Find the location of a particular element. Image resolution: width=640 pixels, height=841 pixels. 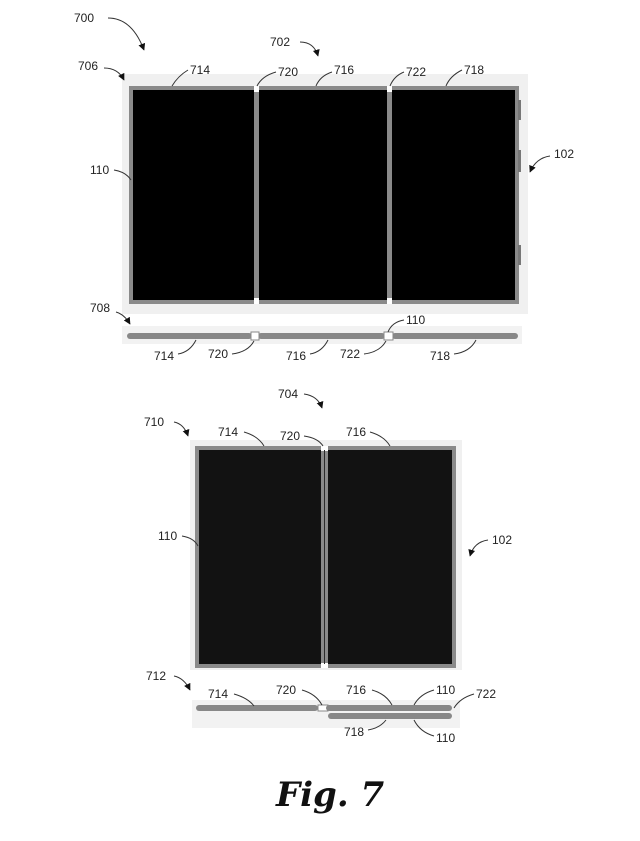

ref-102-top: 102 is located at coordinates (564, 154).